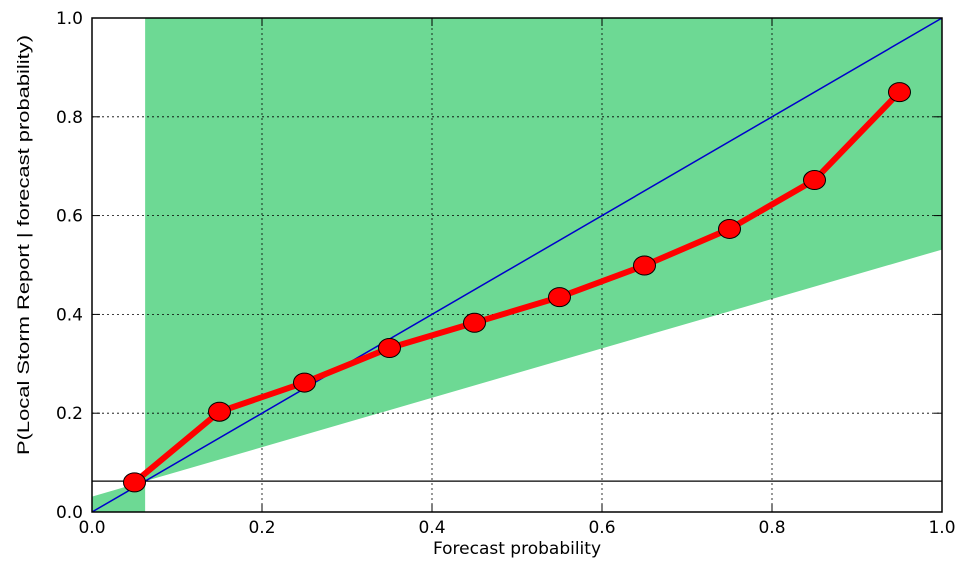 The image size is (974, 570). What do you see at coordinates (771, 528) in the screenshot?
I see `x-tick-label: 0.8` at bounding box center [771, 528].